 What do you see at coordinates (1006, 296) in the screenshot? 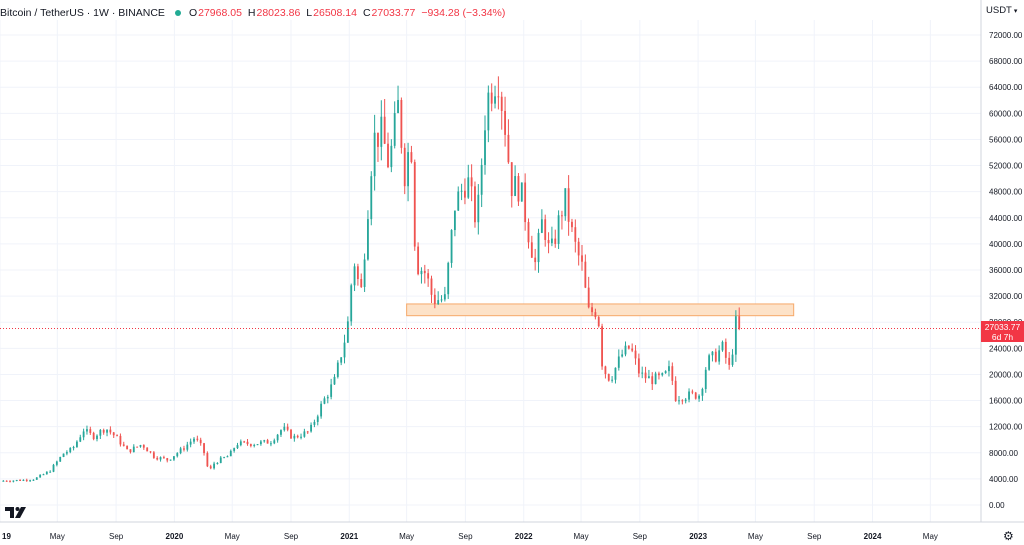
I see `y-tick-label: 32000.00` at bounding box center [1006, 296].